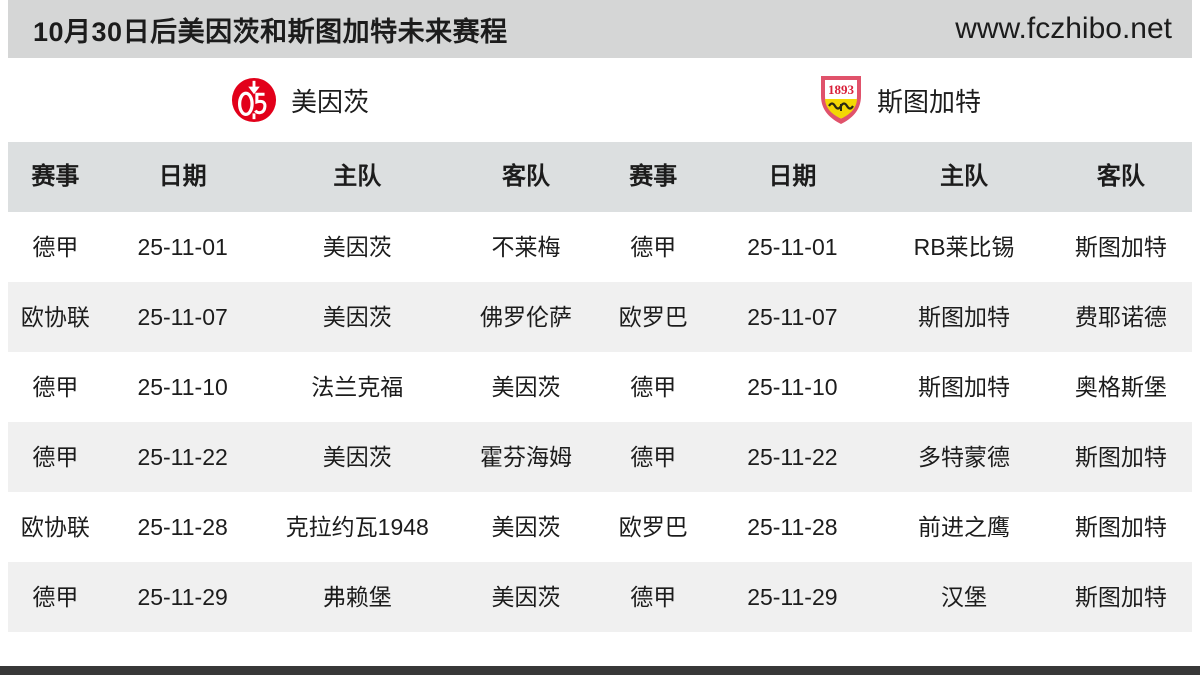 Image resolution: width=1200 pixels, height=675 pixels. What do you see at coordinates (525, 317) in the screenshot?
I see `away-team-cell: 佛罗伦萨` at bounding box center [525, 317].